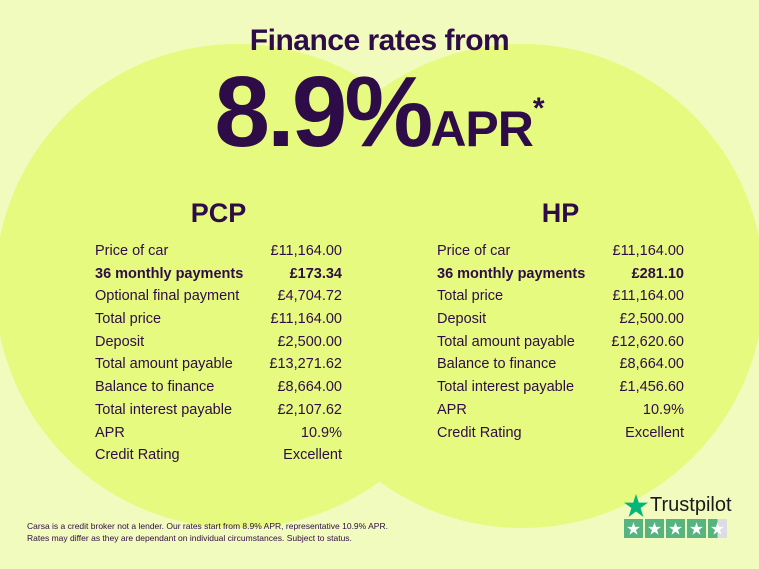 This screenshot has height=569, width=759. What do you see at coordinates (691, 505) in the screenshot?
I see `trustpilot-label: Trustpilot` at bounding box center [691, 505].